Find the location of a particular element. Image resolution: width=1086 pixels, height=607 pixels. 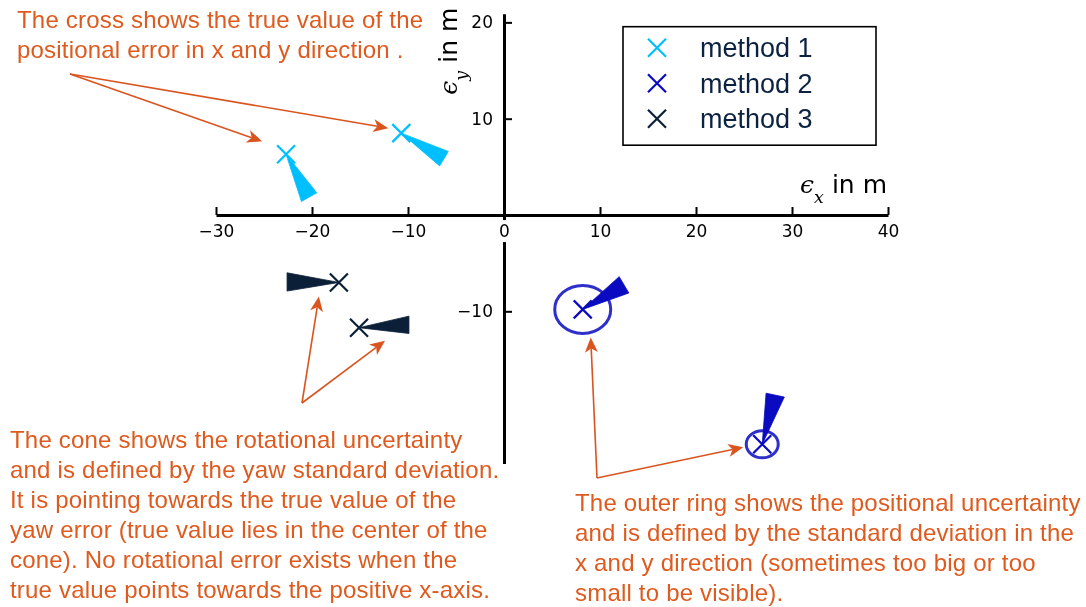

x-tick-label: 10 is located at coordinates (600, 231).